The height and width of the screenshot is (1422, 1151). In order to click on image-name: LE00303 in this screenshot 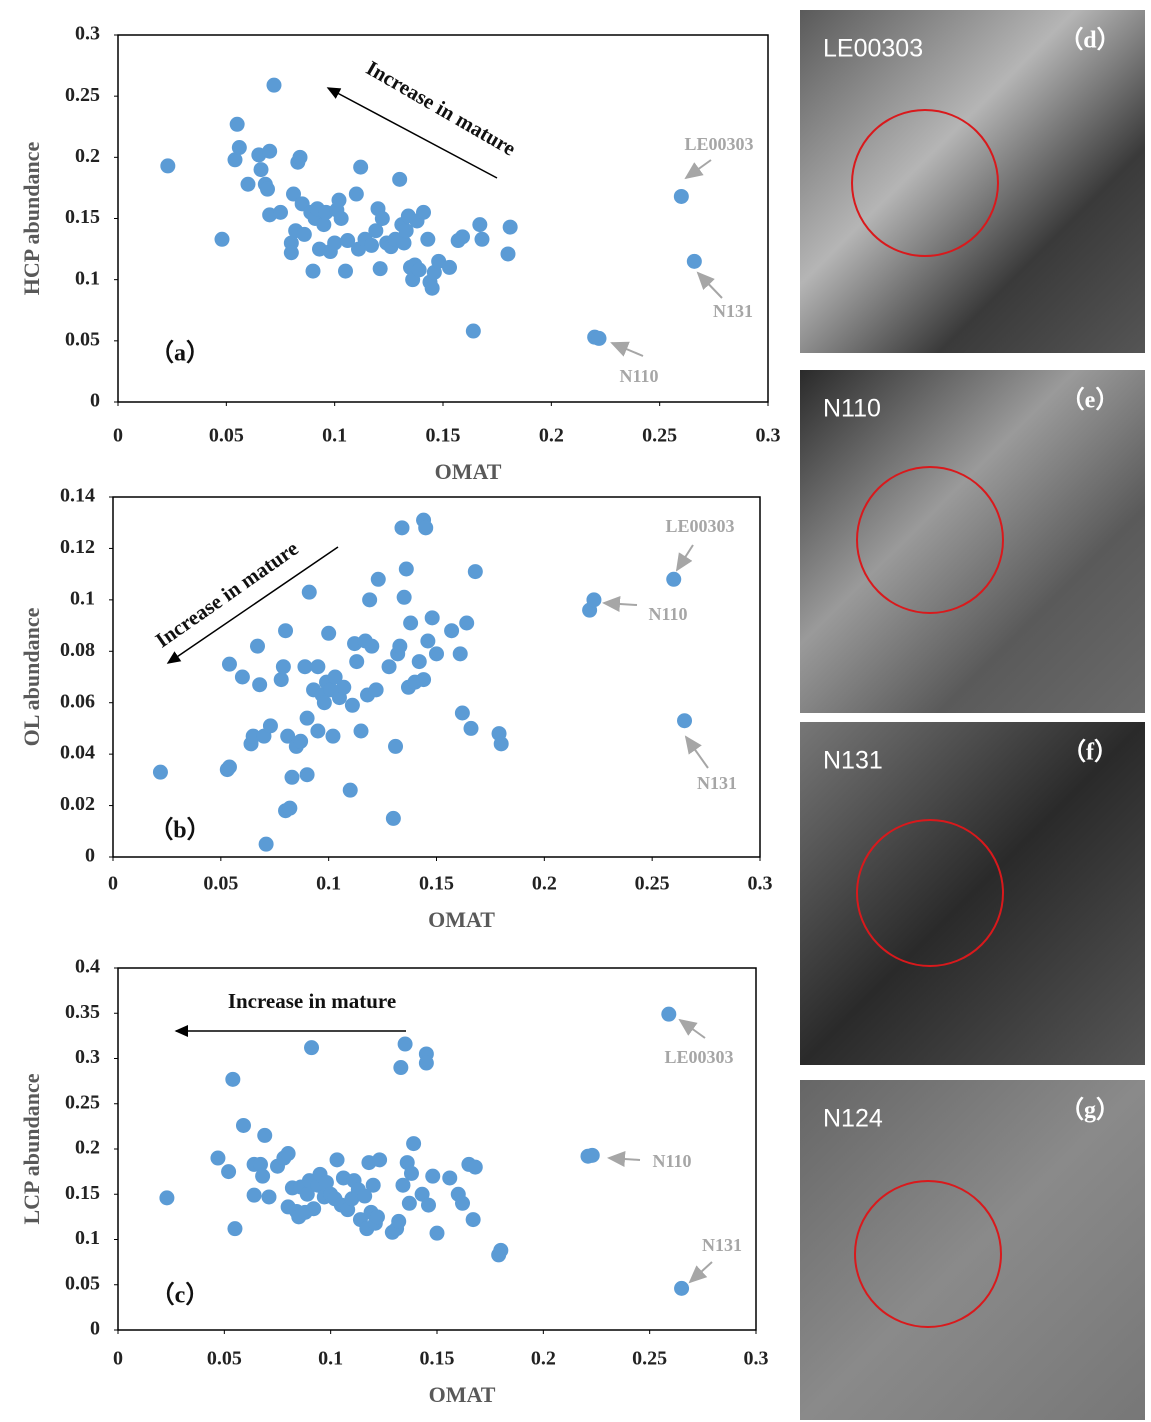, I will do `click(873, 49)`.